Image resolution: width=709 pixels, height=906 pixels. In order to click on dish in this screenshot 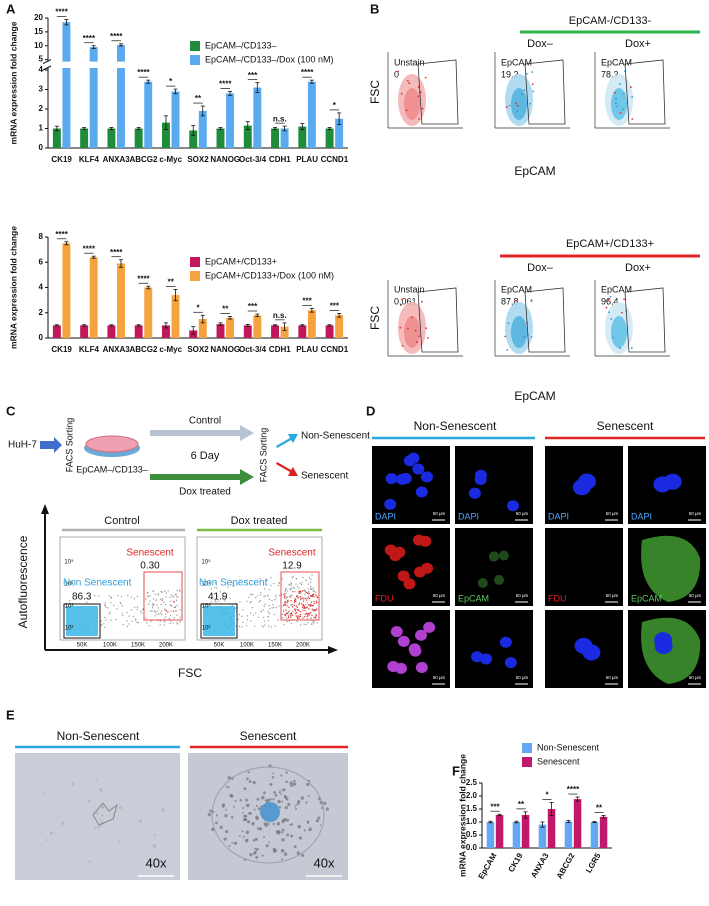, I will do `click(112, 444)`.